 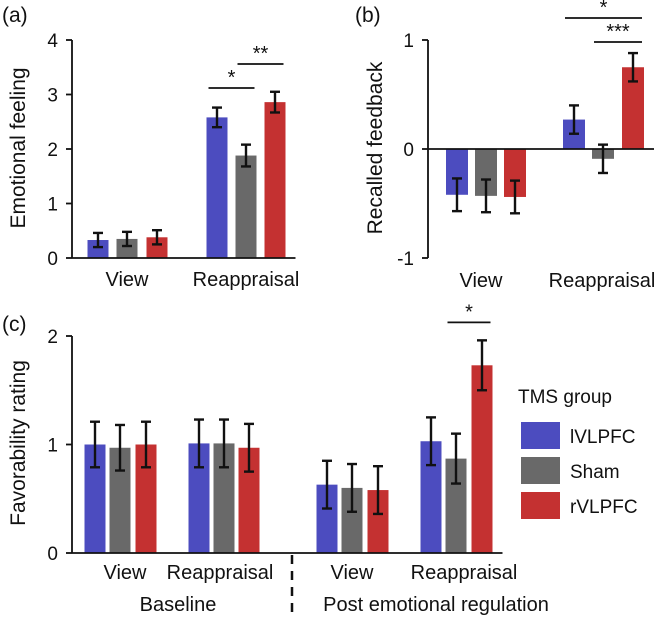 I want to click on panel-b-significance-label: ***, so click(x=618, y=32).